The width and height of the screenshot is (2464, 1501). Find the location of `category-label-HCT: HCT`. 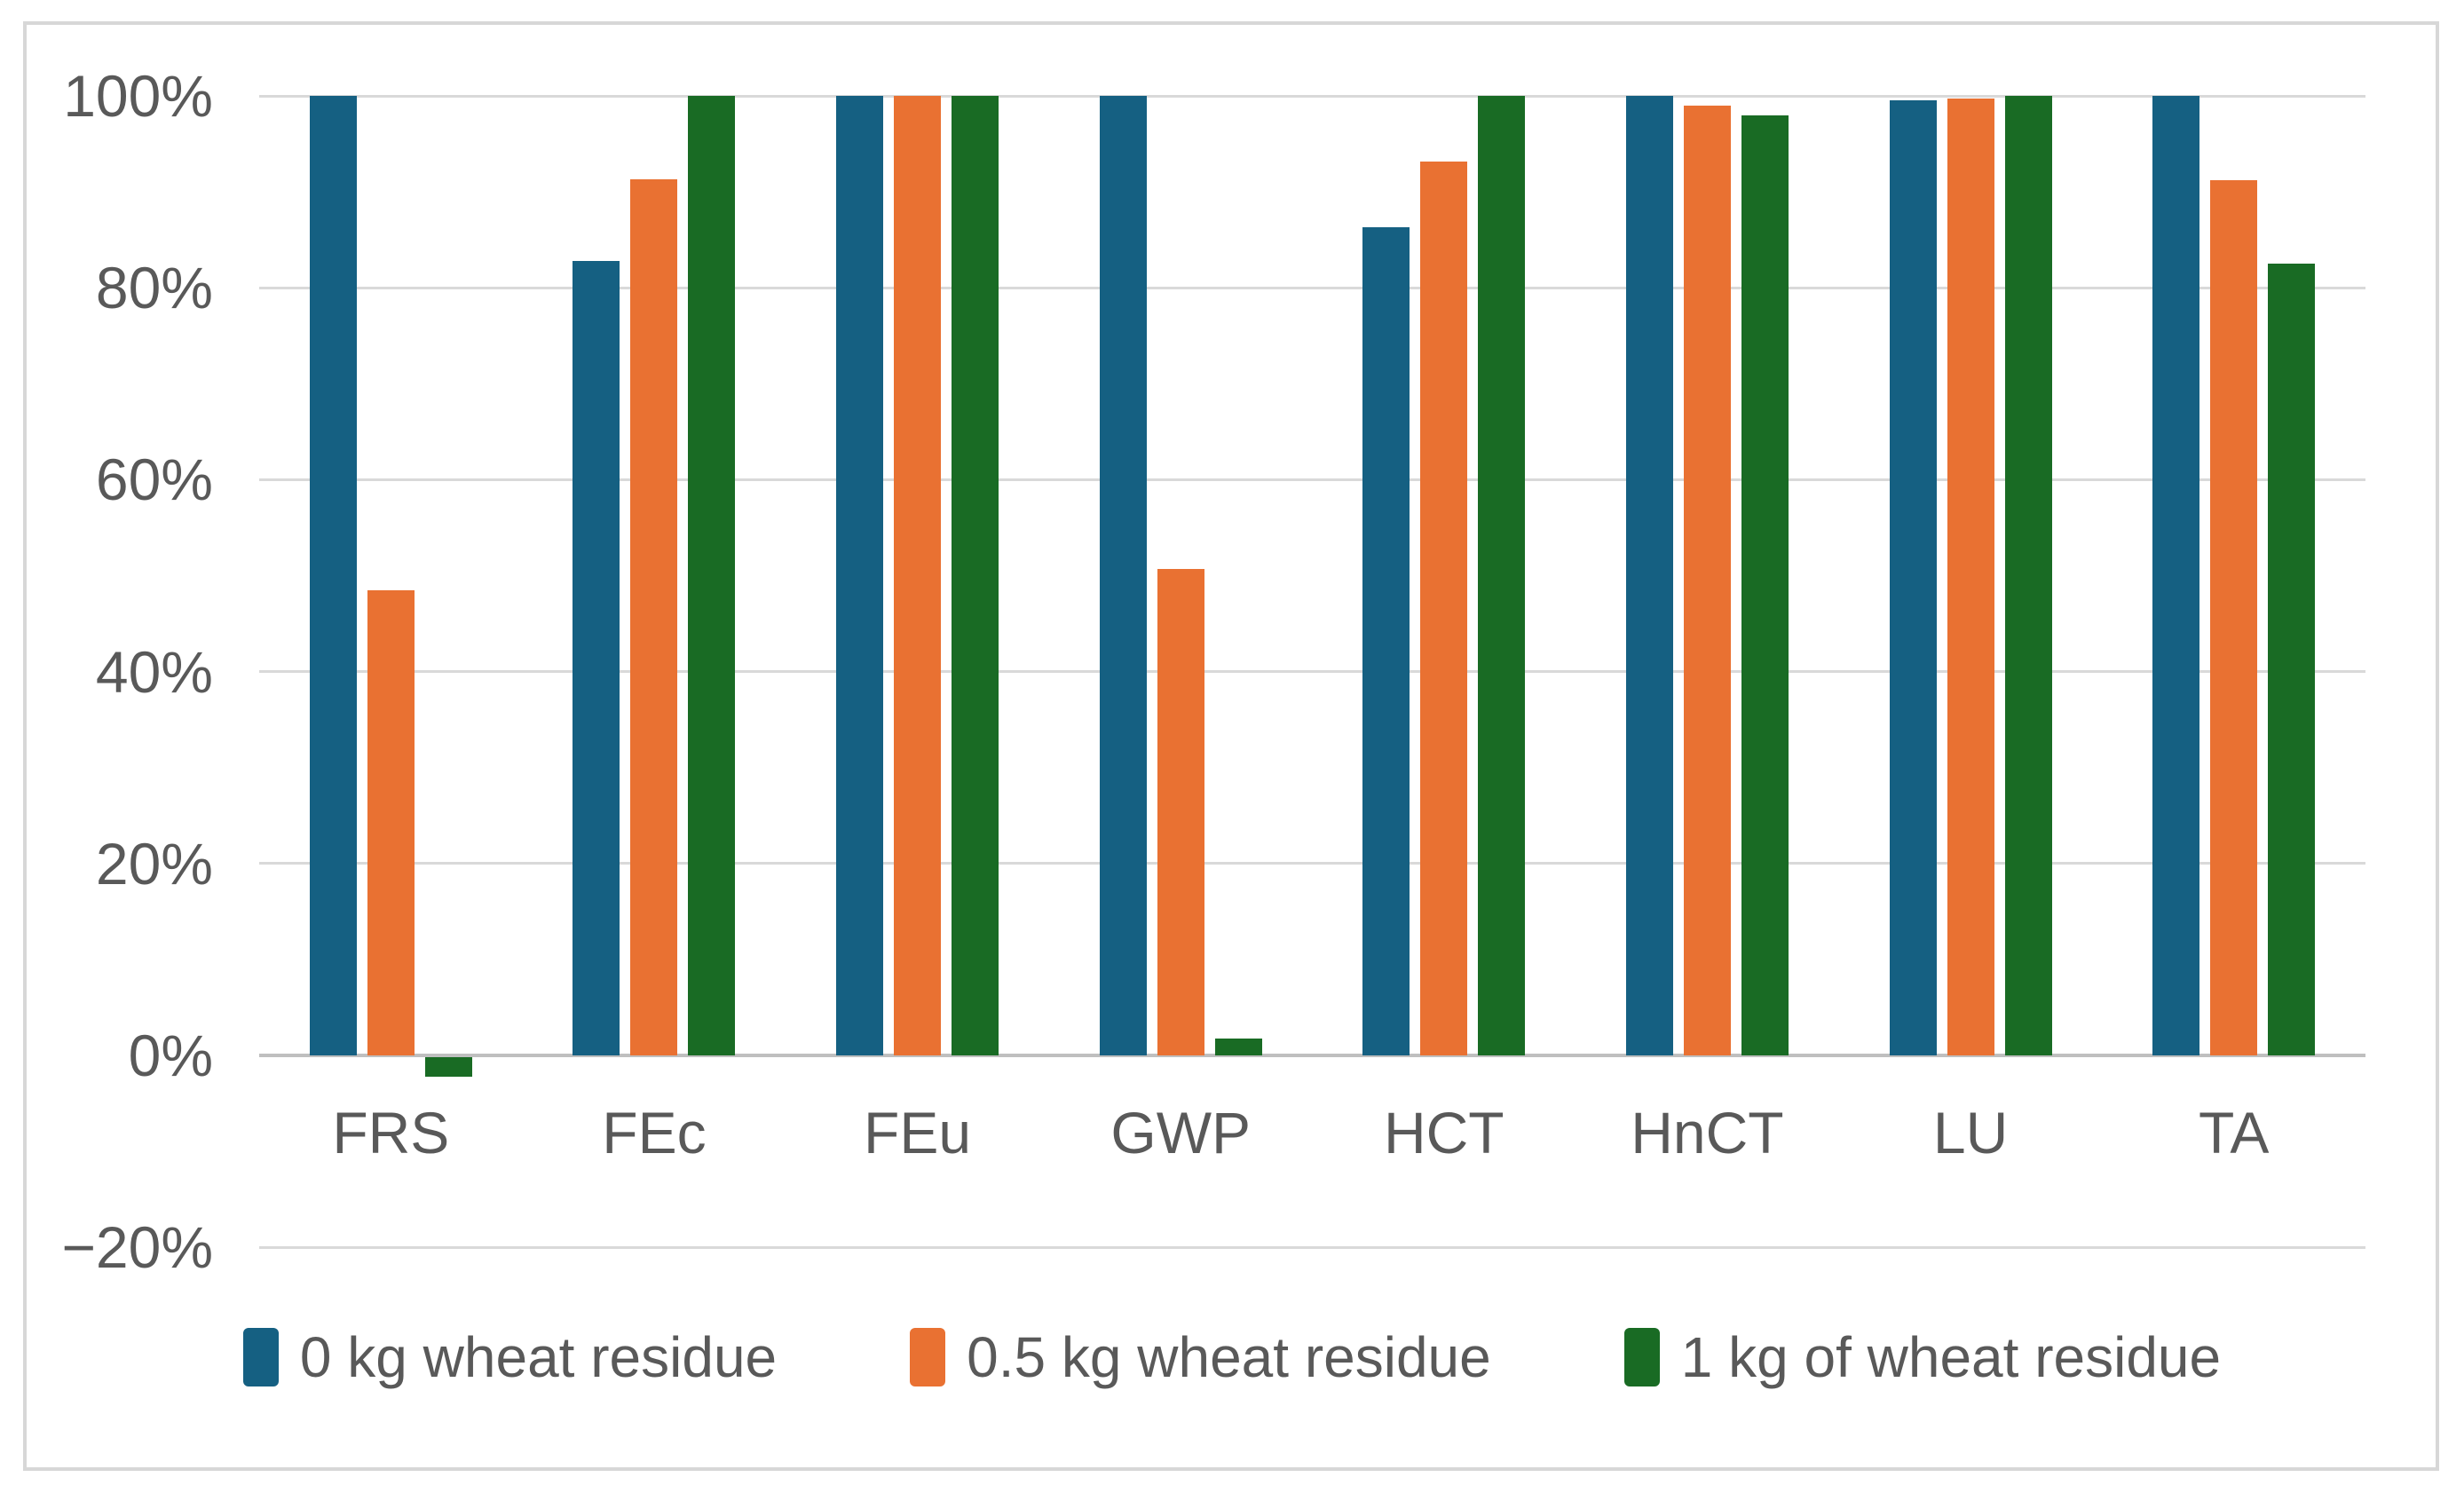

category-label-HCT: HCT is located at coordinates (1443, 1132).